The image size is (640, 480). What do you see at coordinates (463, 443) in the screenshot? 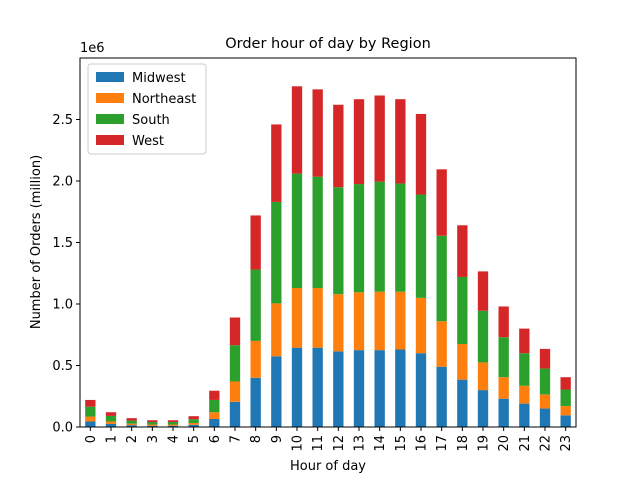
I see `x-tick-label: 18` at bounding box center [463, 443].